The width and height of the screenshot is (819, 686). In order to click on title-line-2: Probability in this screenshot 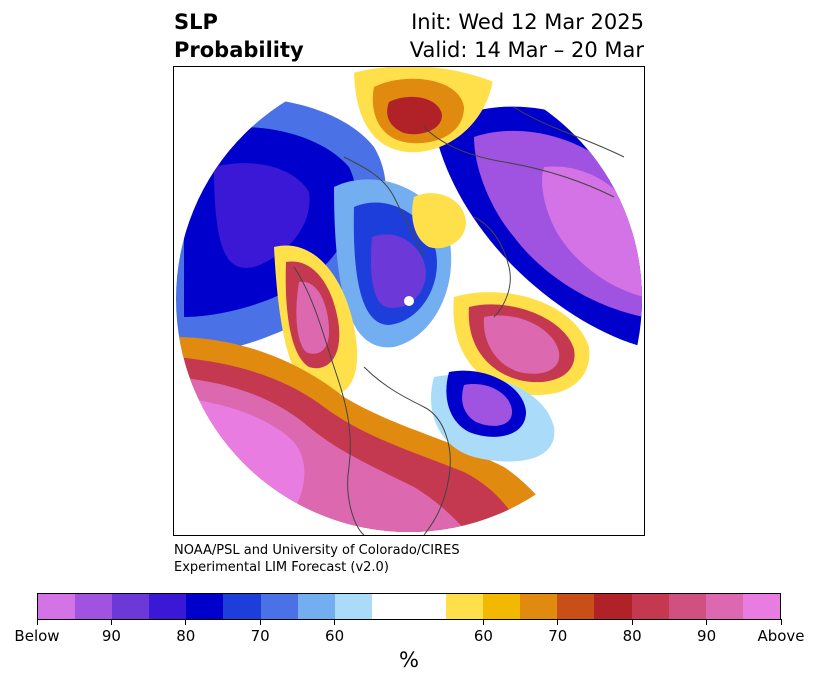, I will do `click(239, 50)`.